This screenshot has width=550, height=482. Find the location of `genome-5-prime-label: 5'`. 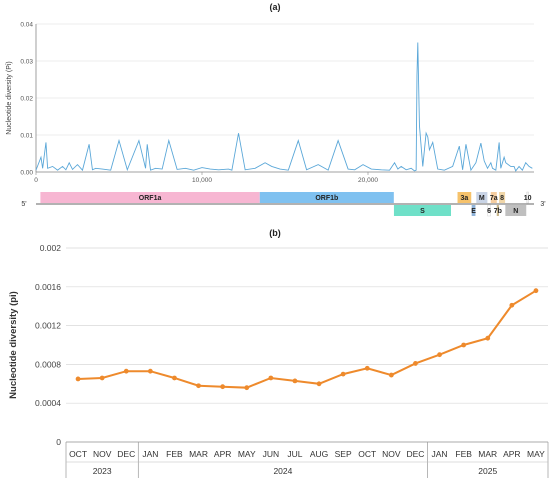

genome-5-prime-label: 5' is located at coordinates (23, 204).